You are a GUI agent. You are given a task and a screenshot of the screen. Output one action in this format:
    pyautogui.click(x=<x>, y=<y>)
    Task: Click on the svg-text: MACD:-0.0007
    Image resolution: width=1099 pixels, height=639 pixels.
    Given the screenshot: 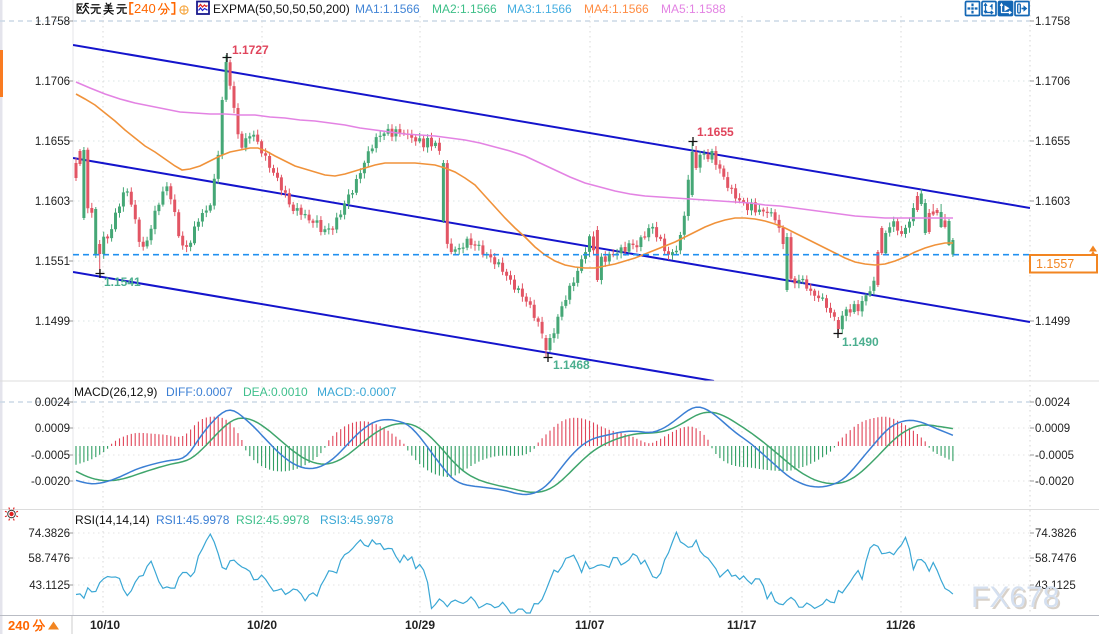 What is the action you would take?
    pyautogui.click(x=357, y=392)
    